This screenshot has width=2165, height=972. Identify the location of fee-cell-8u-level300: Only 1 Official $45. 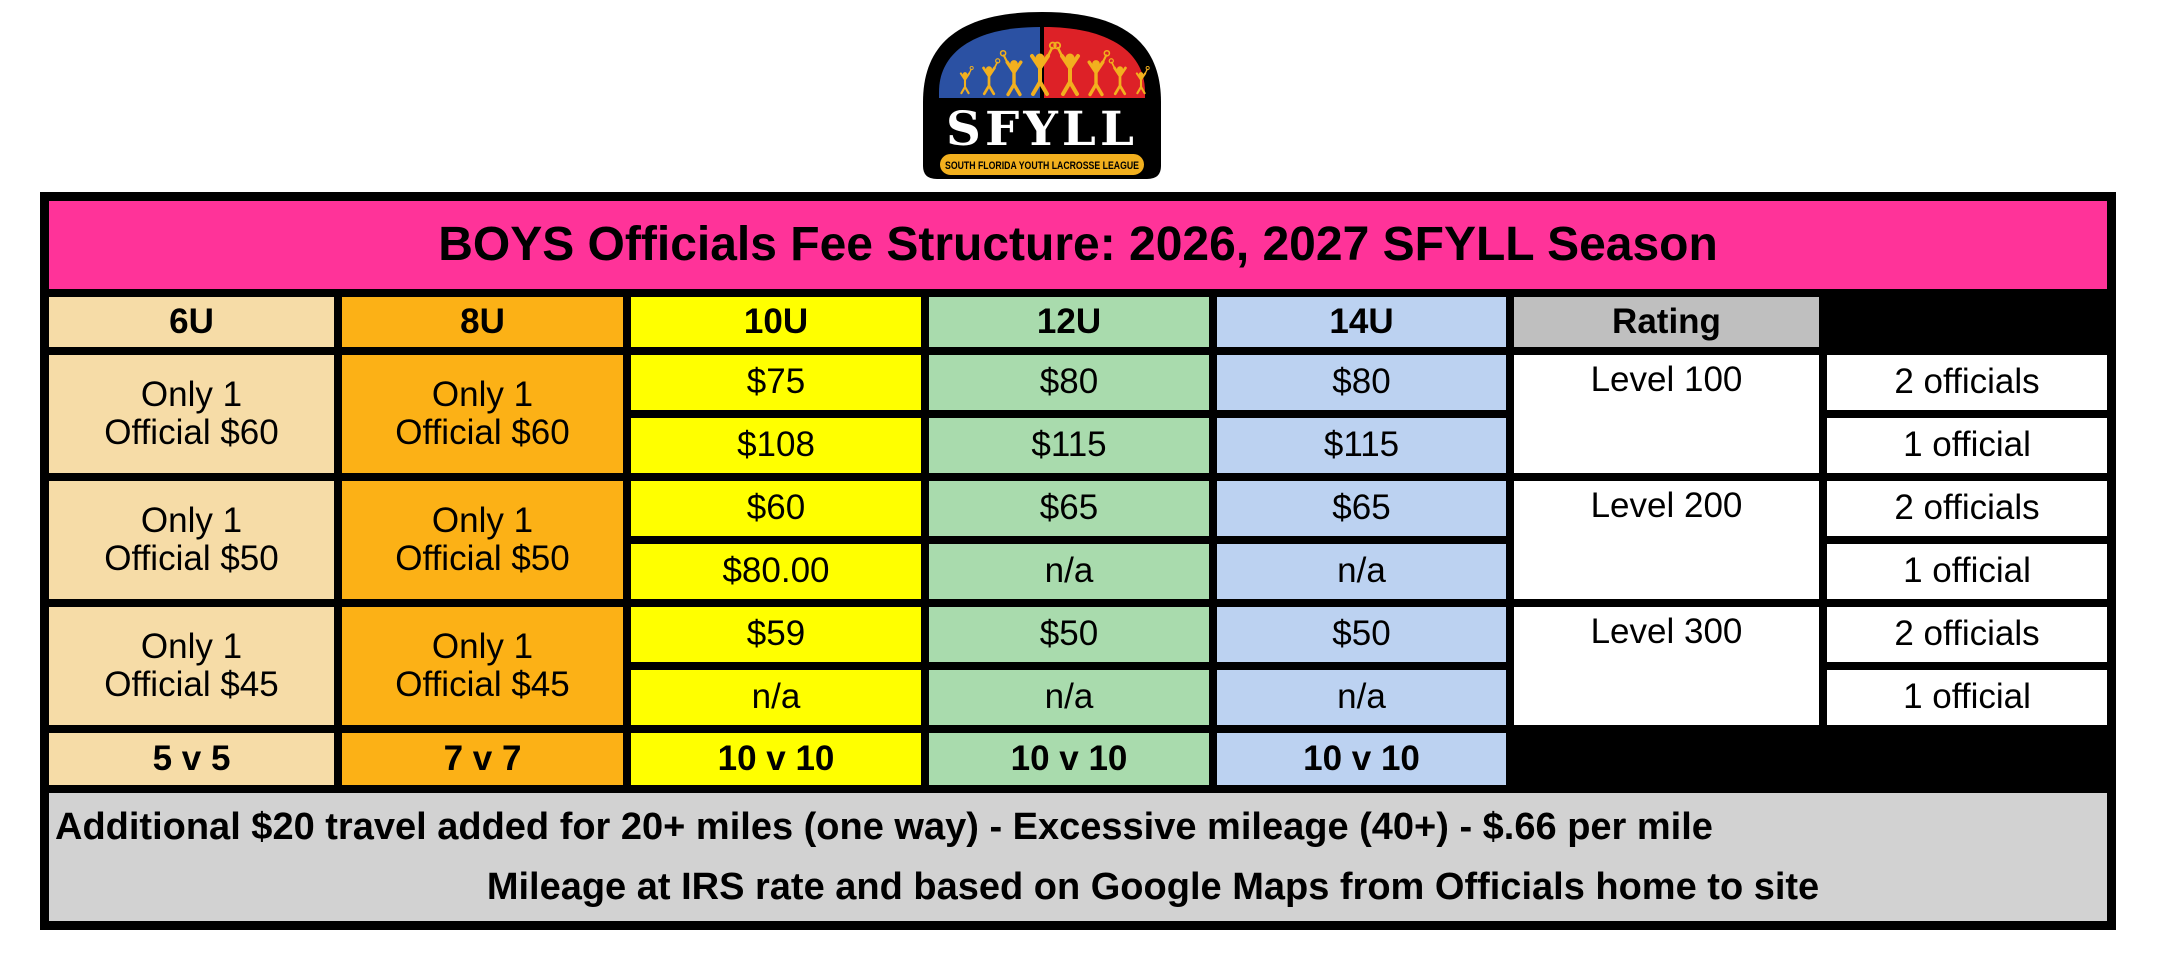
(482, 666).